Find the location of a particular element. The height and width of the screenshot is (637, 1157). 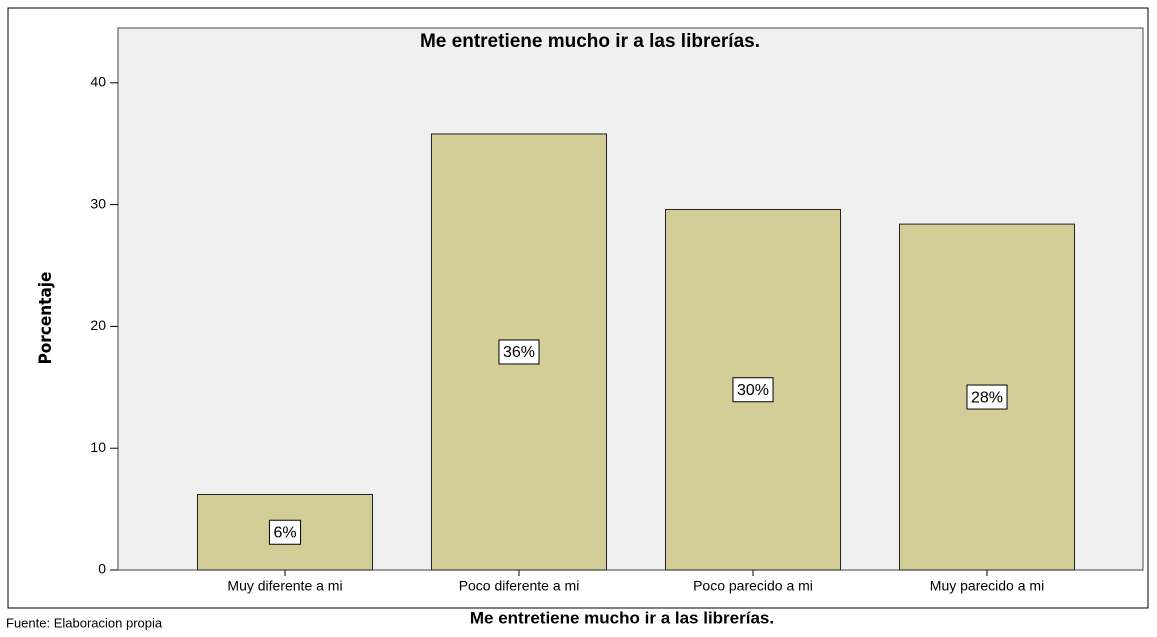

y-tick-label: 30 is located at coordinates (98, 203).